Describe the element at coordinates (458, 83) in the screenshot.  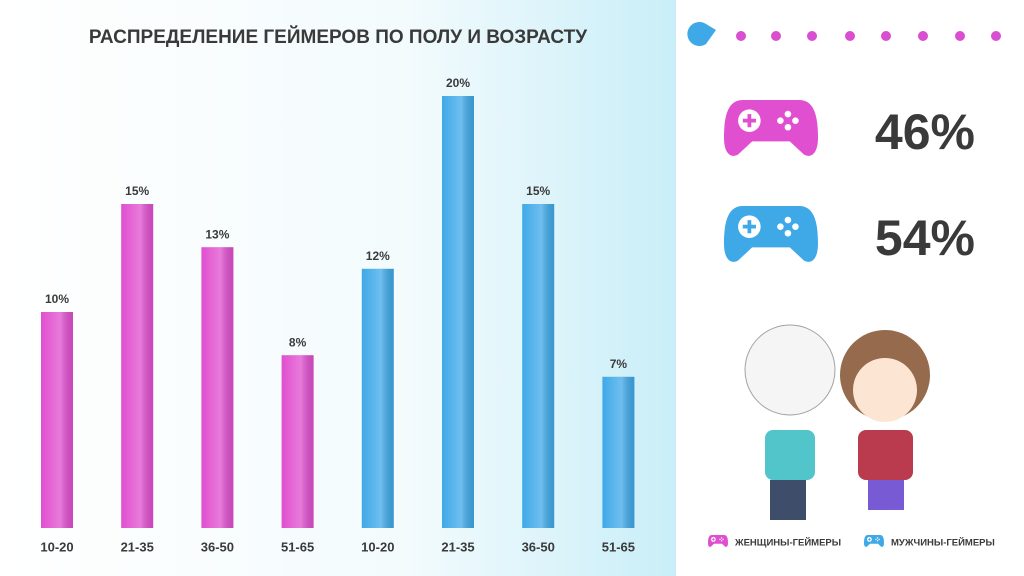
I see `value-label: 20%` at that location.